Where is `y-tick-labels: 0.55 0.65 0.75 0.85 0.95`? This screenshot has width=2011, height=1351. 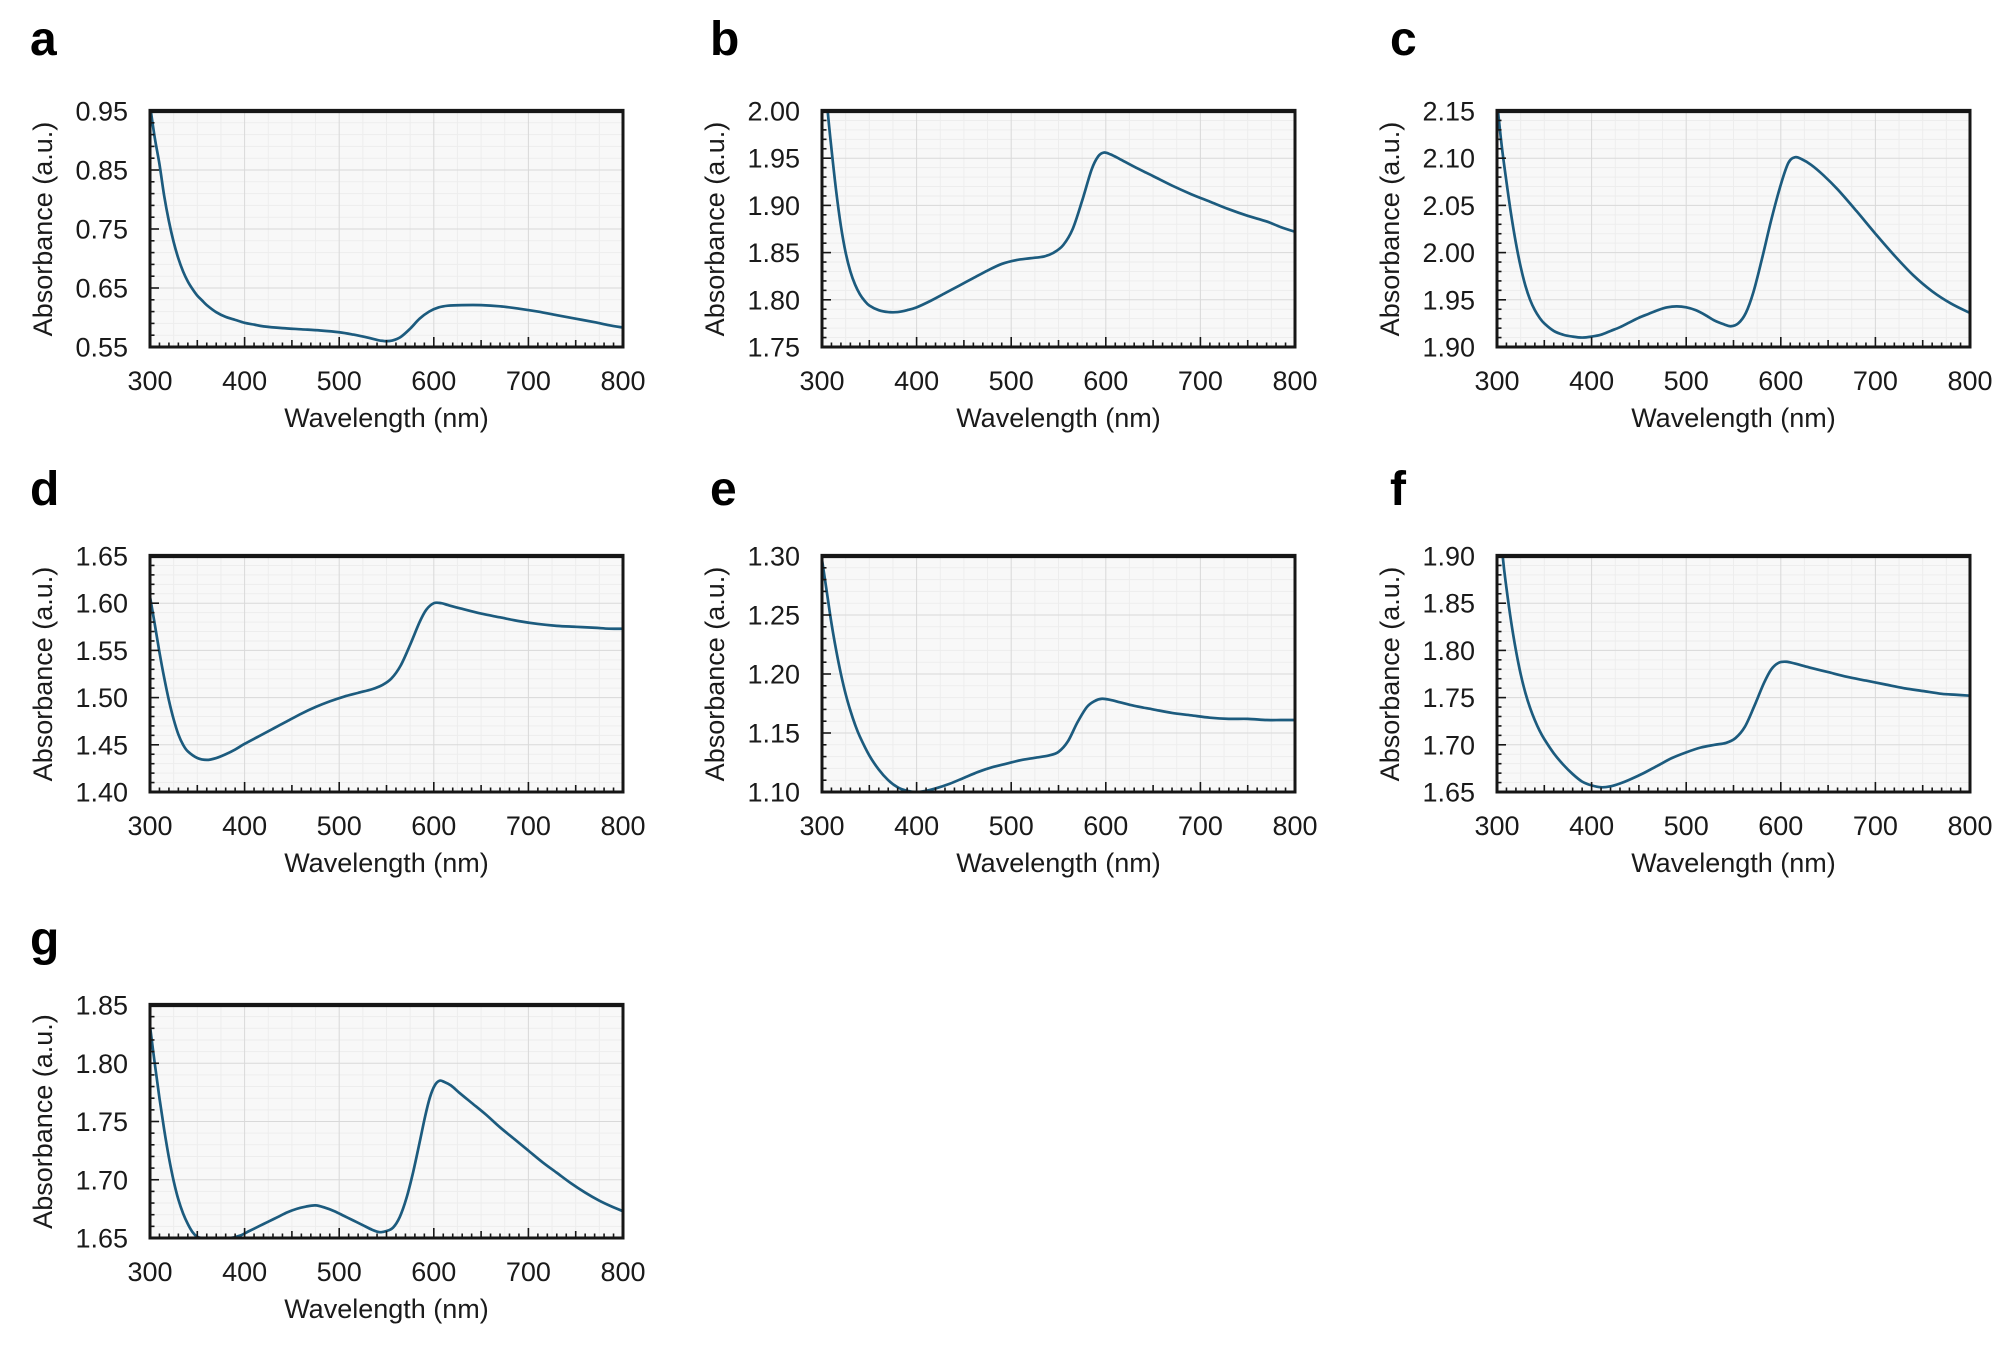
y-tick-labels: 0.55 0.65 0.75 0.85 0.95 is located at coordinates (101, 230).